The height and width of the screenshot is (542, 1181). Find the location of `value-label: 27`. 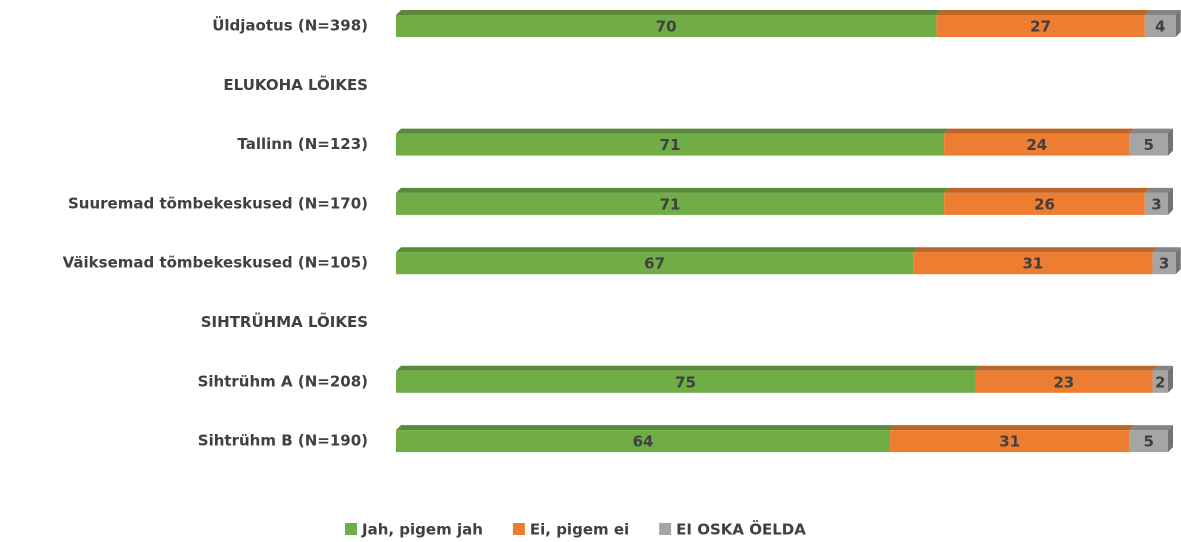

value-label: 27 is located at coordinates (1040, 27).